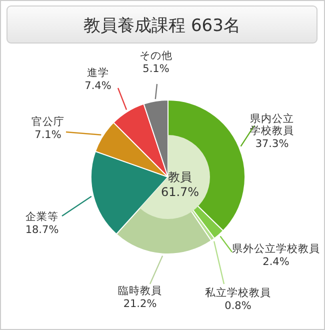  What do you see at coordinates (156, 69) in the screenshot?
I see `data-label: 5.1%` at bounding box center [156, 69].